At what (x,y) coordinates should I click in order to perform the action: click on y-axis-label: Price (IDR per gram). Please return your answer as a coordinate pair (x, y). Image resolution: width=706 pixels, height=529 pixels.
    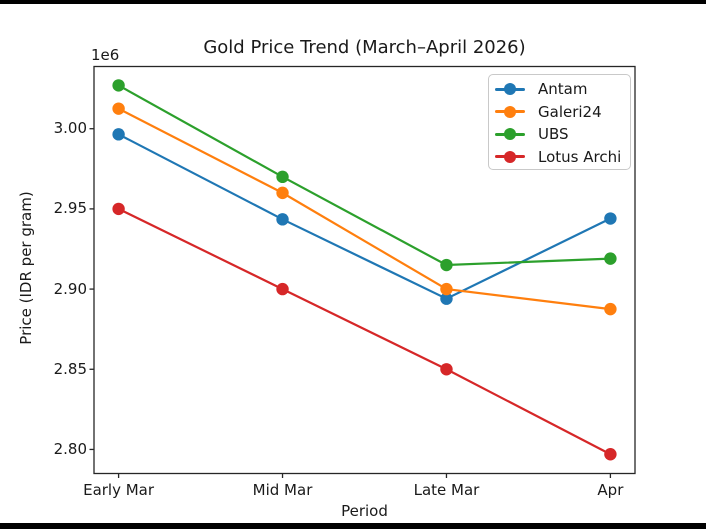
    Looking at the image, I should click on (26, 268).